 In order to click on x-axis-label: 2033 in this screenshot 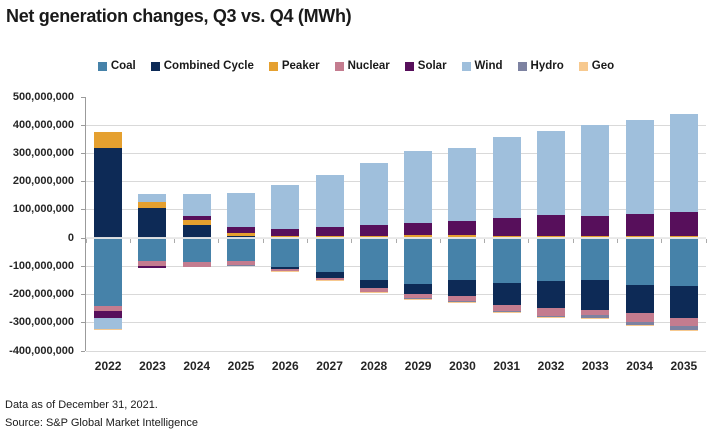, I will do `click(595, 366)`.